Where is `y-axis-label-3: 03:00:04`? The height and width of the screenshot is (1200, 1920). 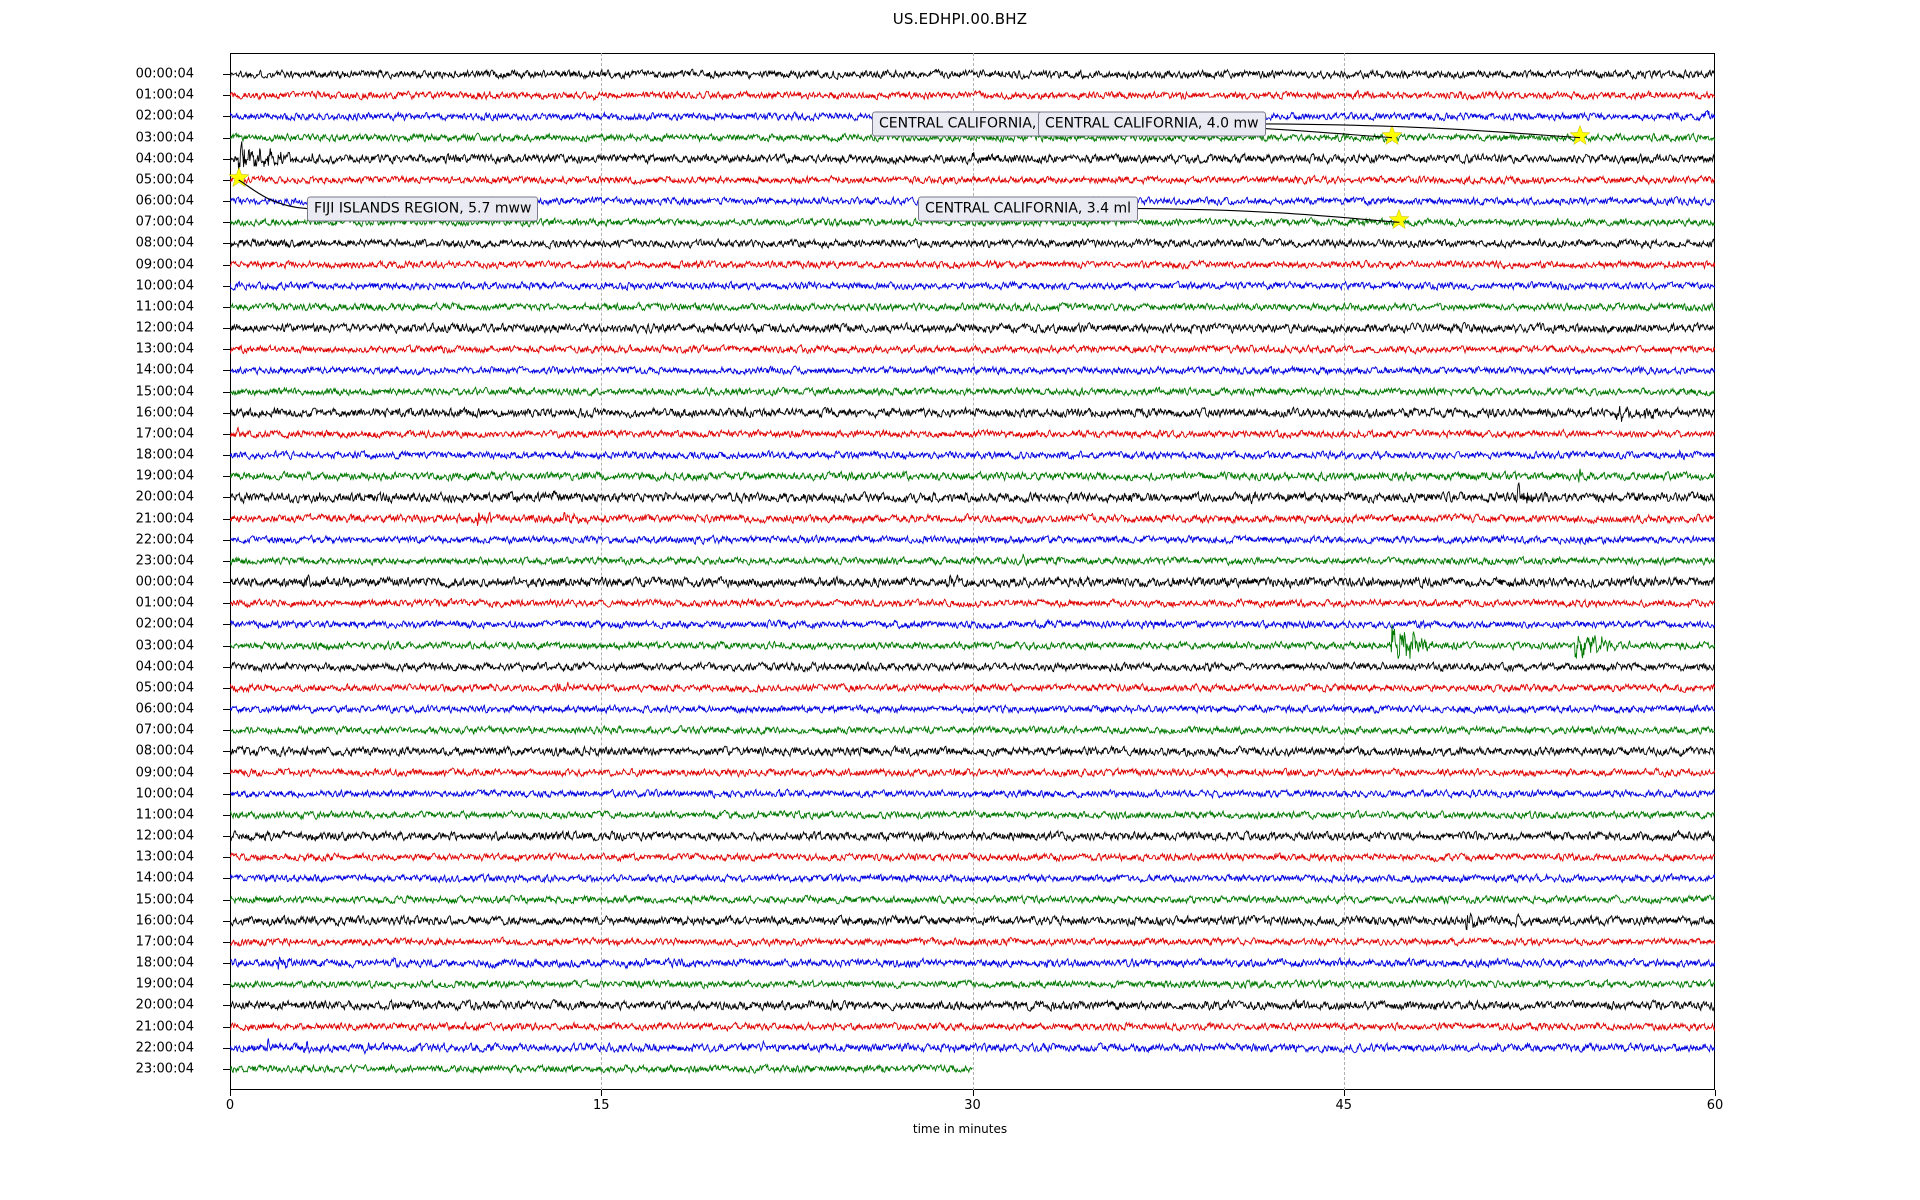
y-axis-label-3: 03:00:04 is located at coordinates (164, 138).